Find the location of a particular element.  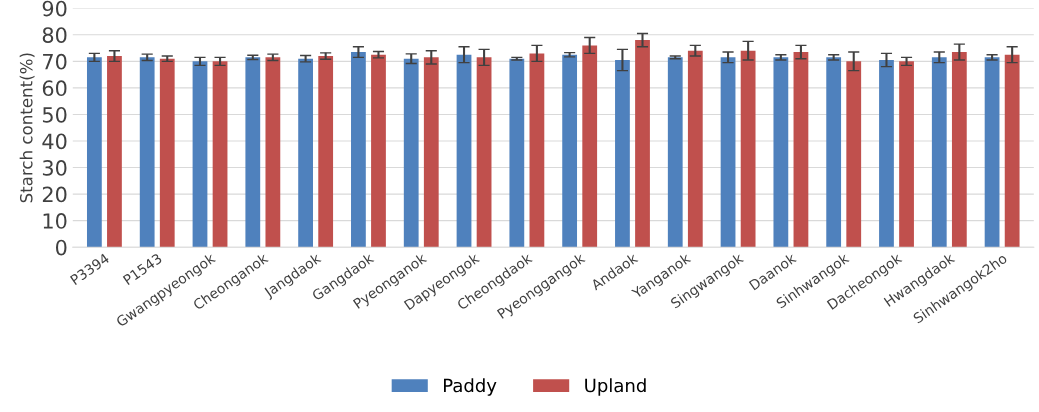

y-axis-title: Starch content(%) is located at coordinates (27, 128).